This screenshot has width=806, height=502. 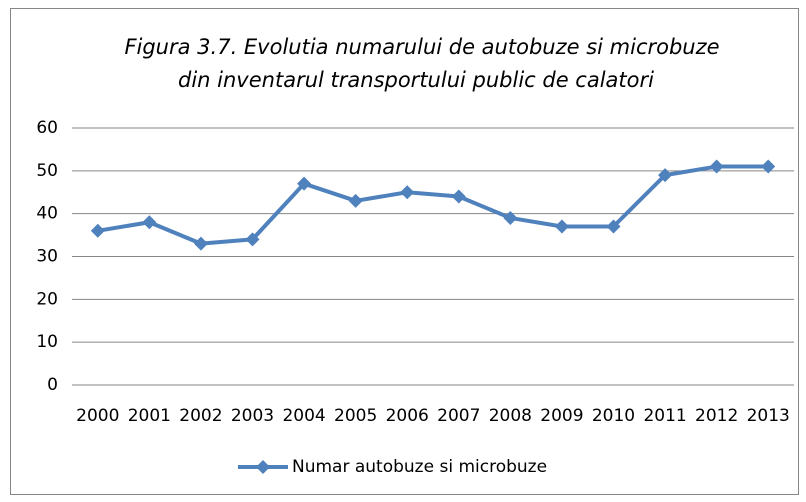 I want to click on x-tick-label: 2007, so click(x=458, y=416).